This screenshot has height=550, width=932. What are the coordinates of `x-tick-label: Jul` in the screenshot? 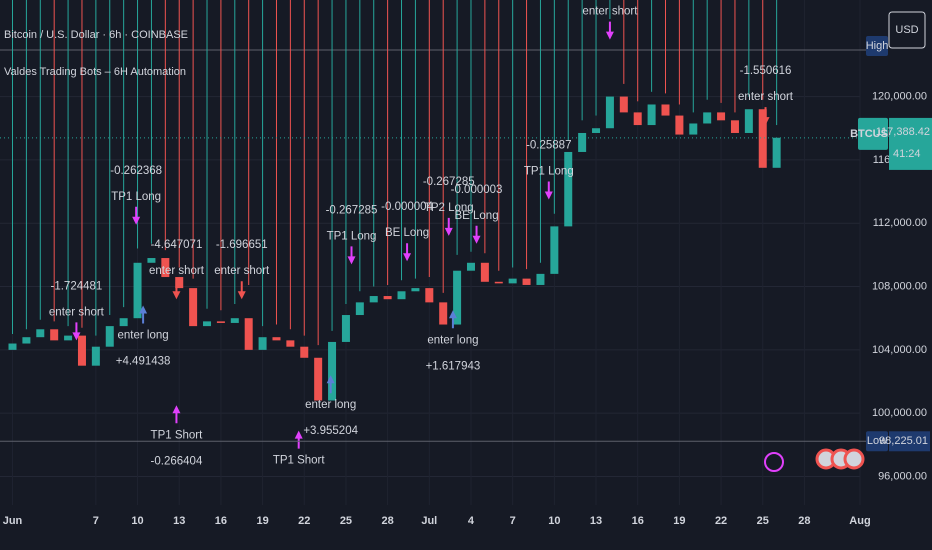 It's located at (429, 521).